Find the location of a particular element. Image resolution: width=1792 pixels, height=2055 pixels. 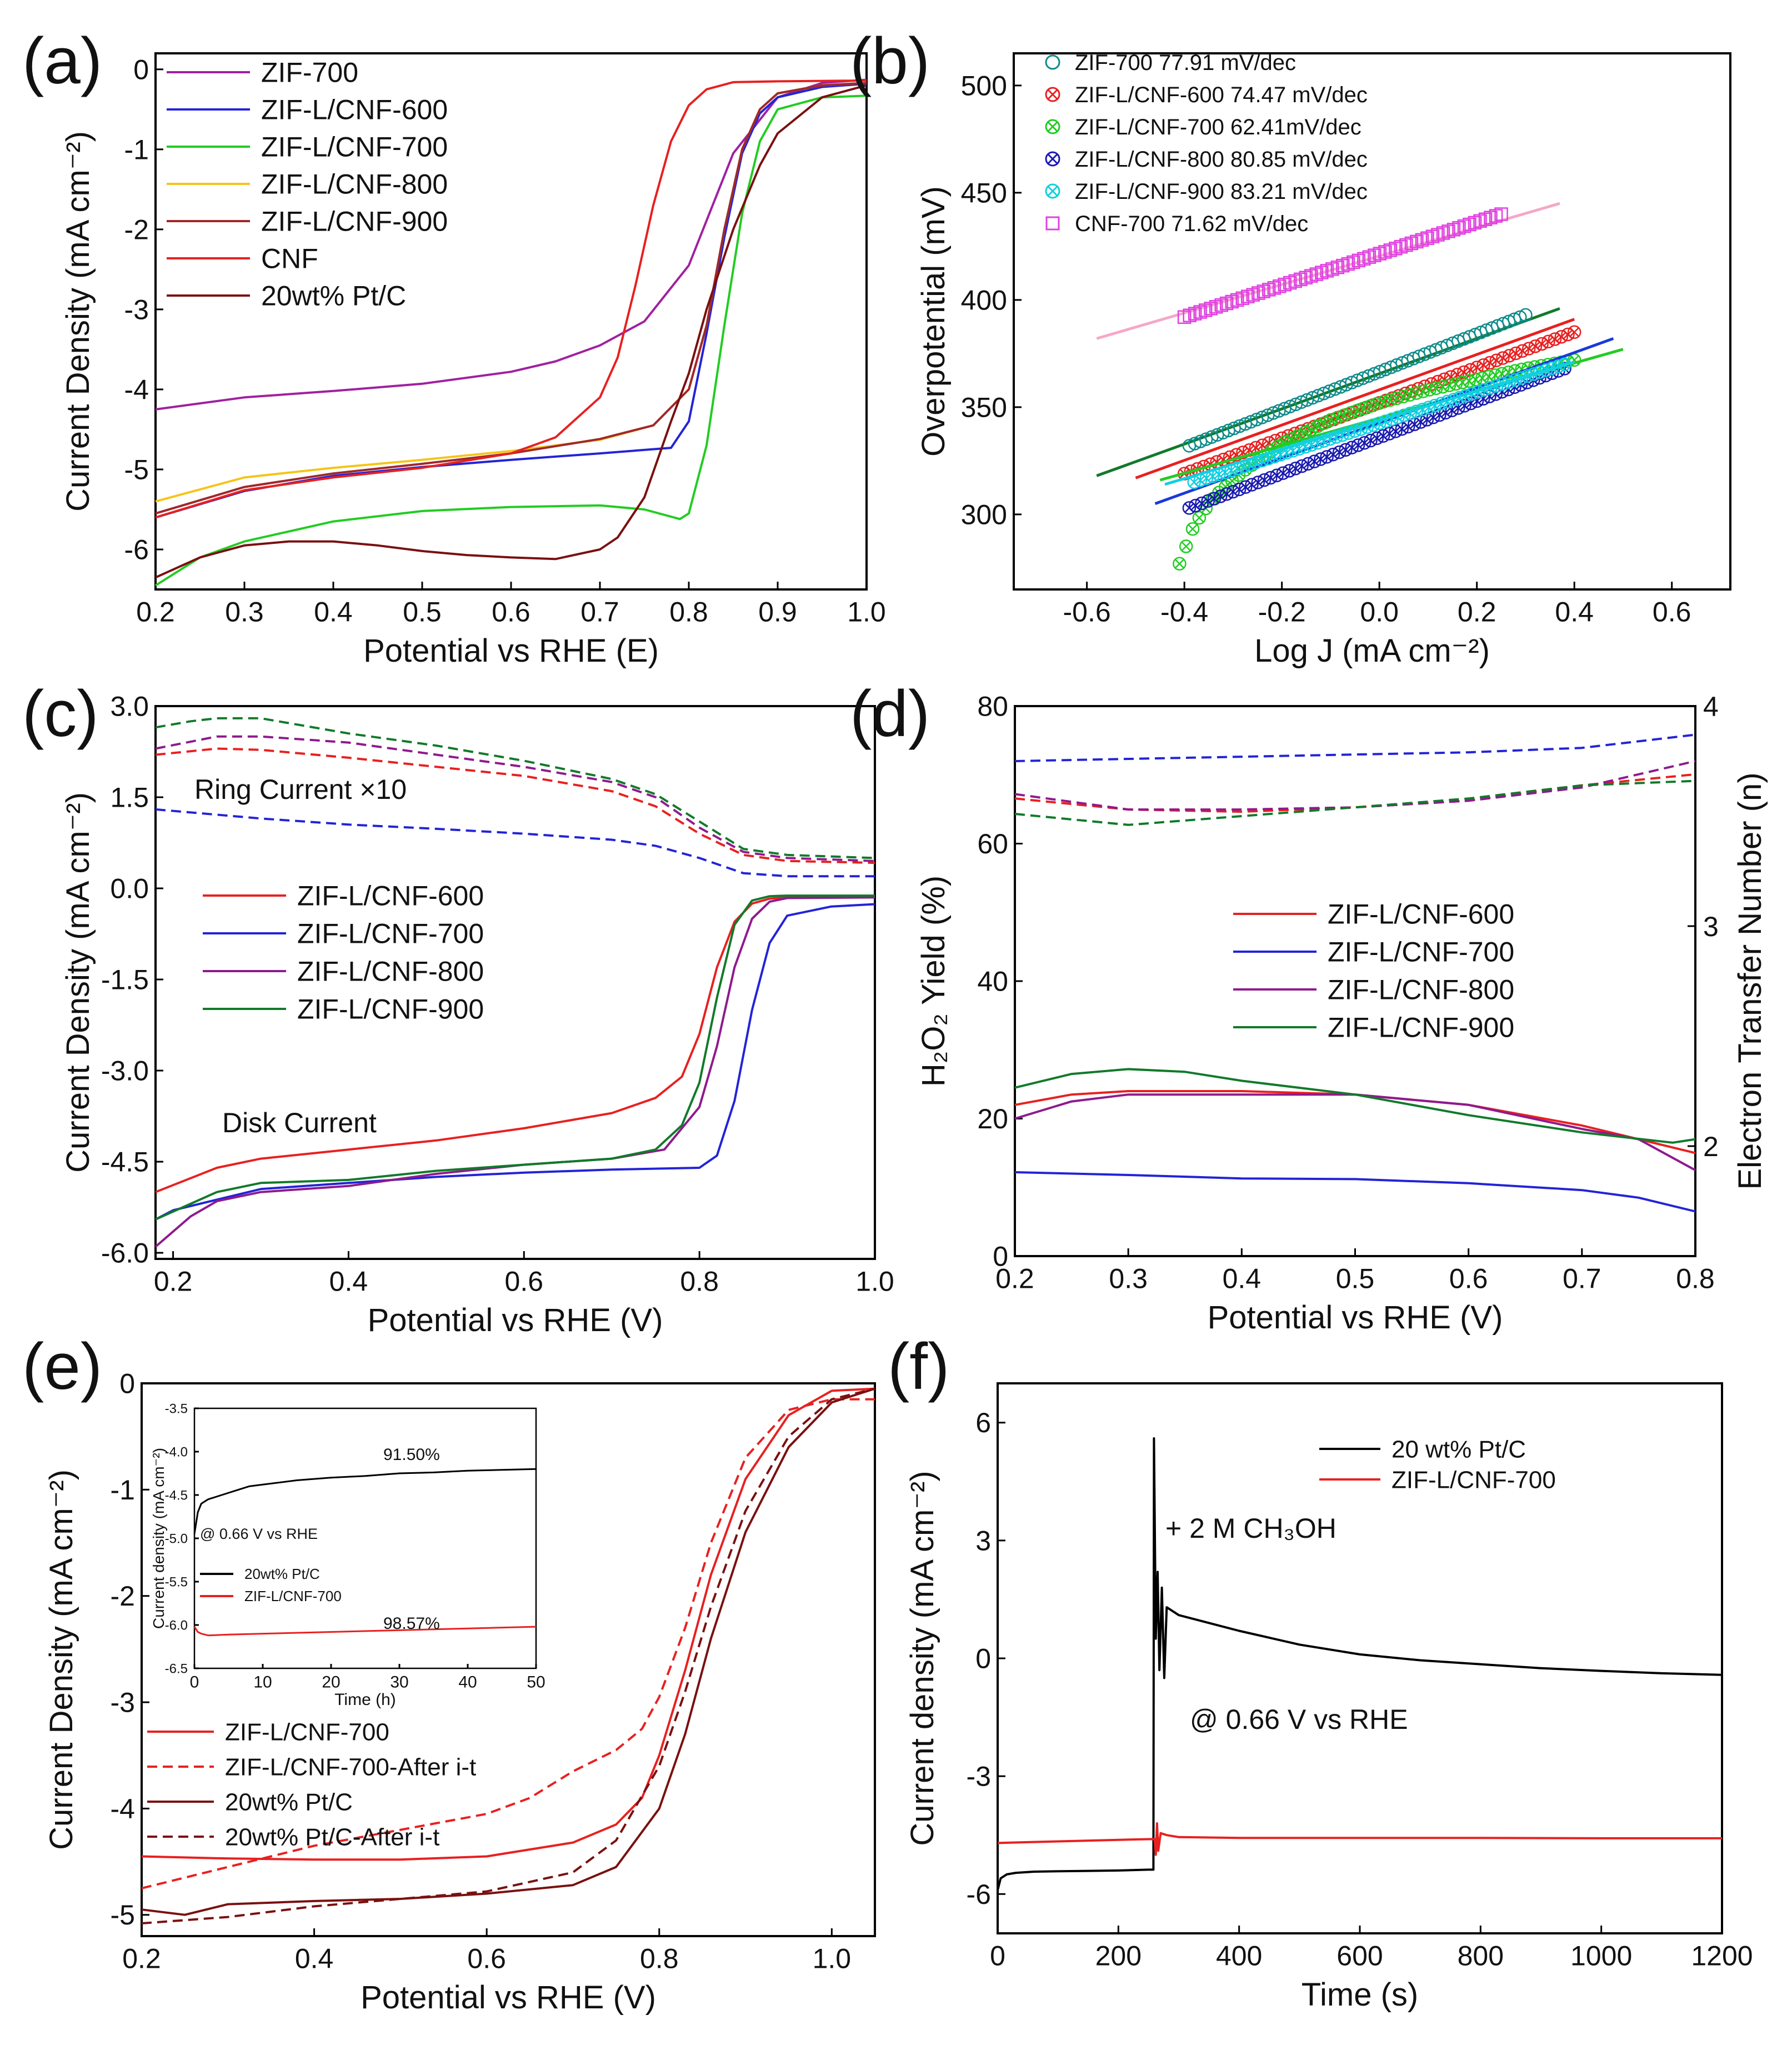

legend-label: ZIF-L/CNF-800 is located at coordinates (390, 972).